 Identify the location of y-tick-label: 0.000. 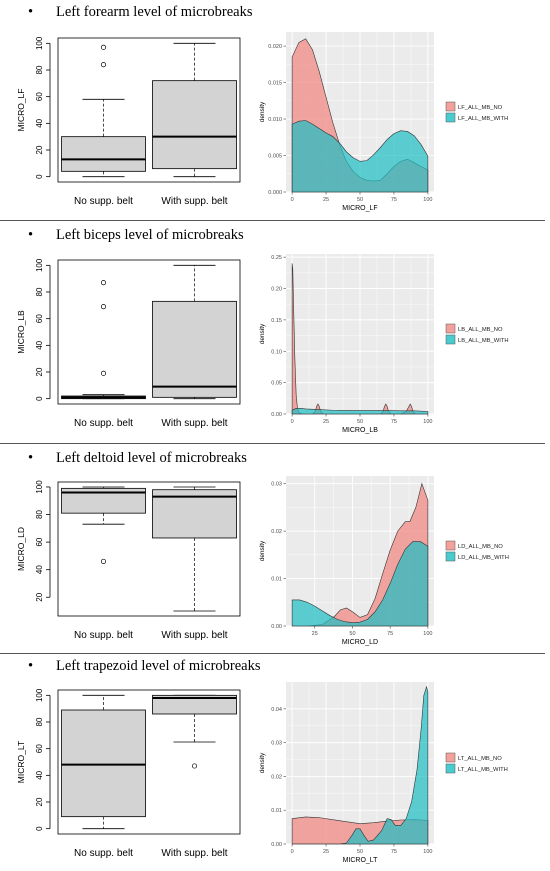
(275, 193).